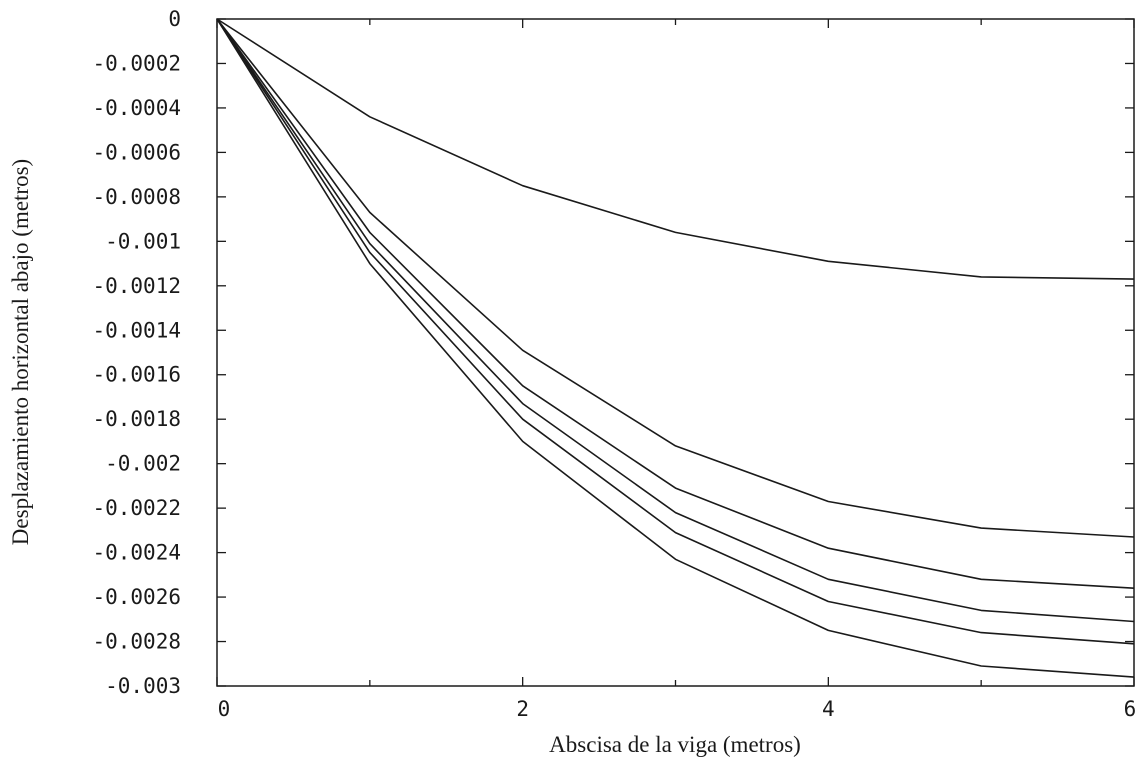 The height and width of the screenshot is (769, 1138). Describe the element at coordinates (136, 152) in the screenshot. I see `y-tick-label: -0.0006` at that location.